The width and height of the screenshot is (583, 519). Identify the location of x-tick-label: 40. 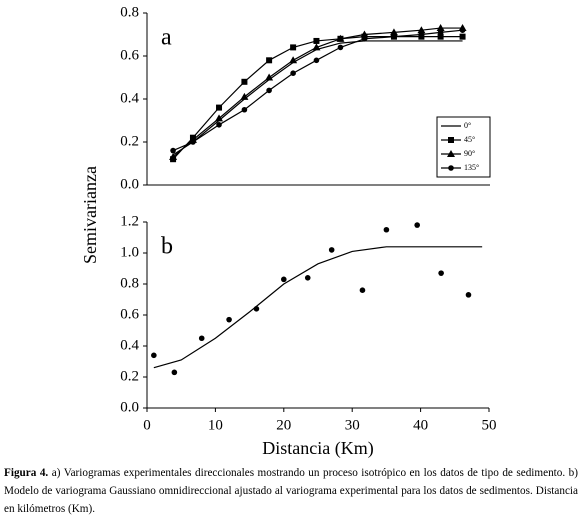
(420, 425).